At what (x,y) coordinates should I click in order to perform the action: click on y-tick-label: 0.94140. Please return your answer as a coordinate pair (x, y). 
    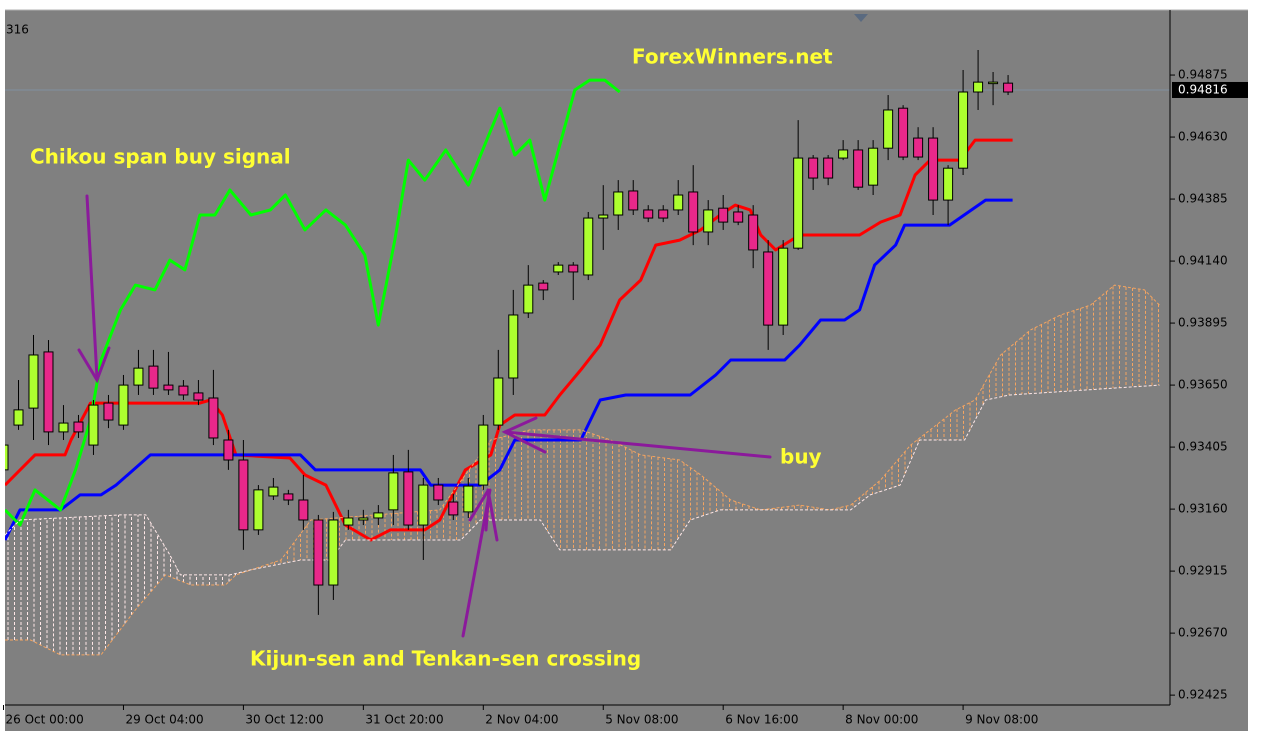
    Looking at the image, I should click on (1203, 261).